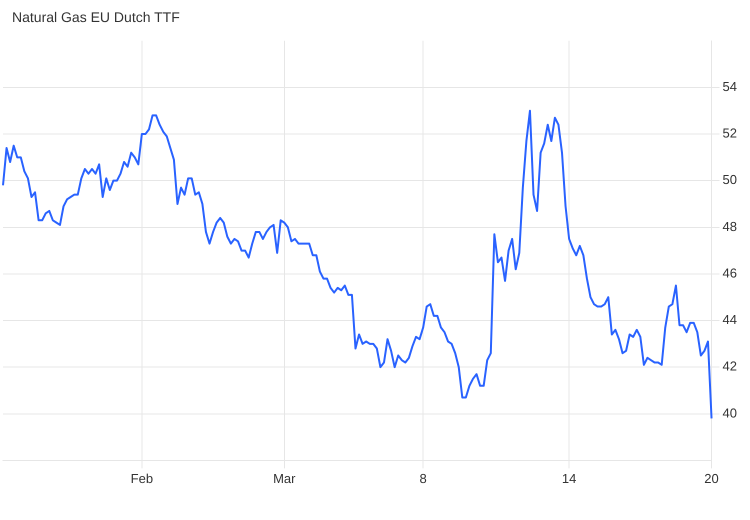  What do you see at coordinates (284, 478) in the screenshot?
I see `x-tick-label: Mar` at bounding box center [284, 478].